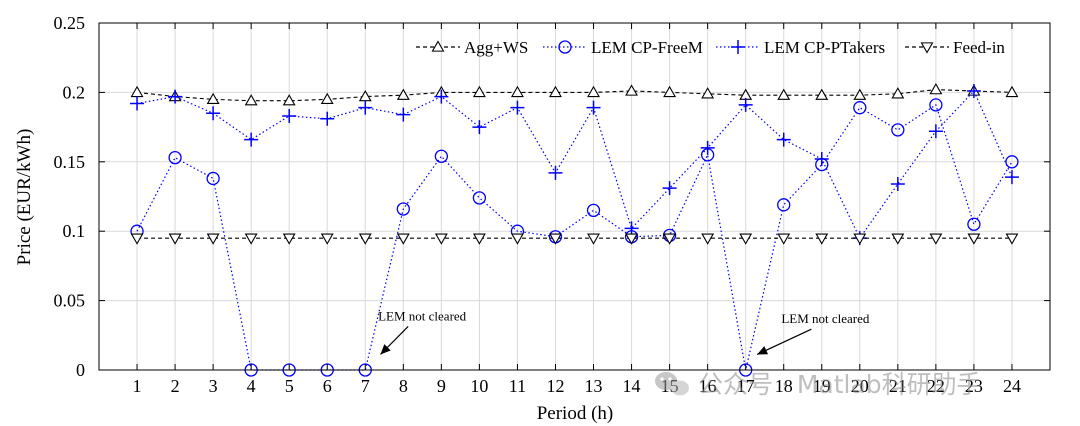 The width and height of the screenshot is (1080, 426). Describe the element at coordinates (24, 197) in the screenshot. I see `y-axis-label: Price (EUR/kWh)` at that location.